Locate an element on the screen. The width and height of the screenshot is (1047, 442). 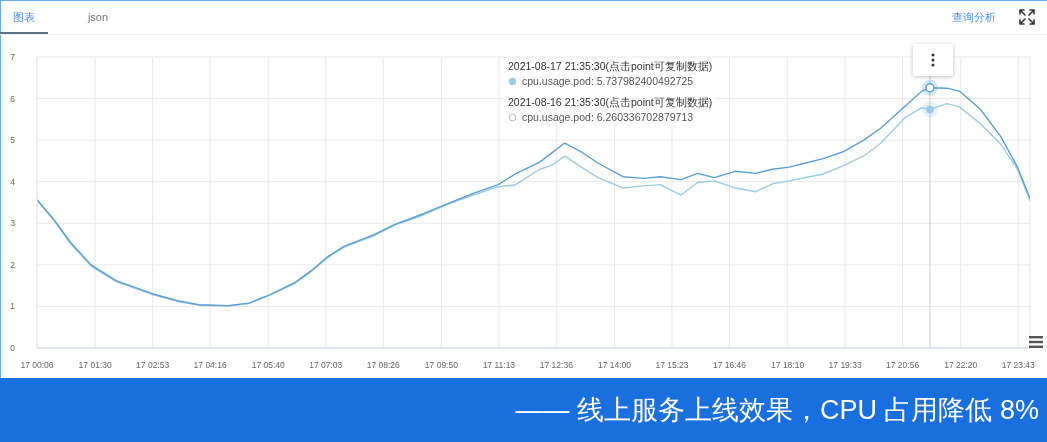
y-tick-label: 5 is located at coordinates (13, 140).